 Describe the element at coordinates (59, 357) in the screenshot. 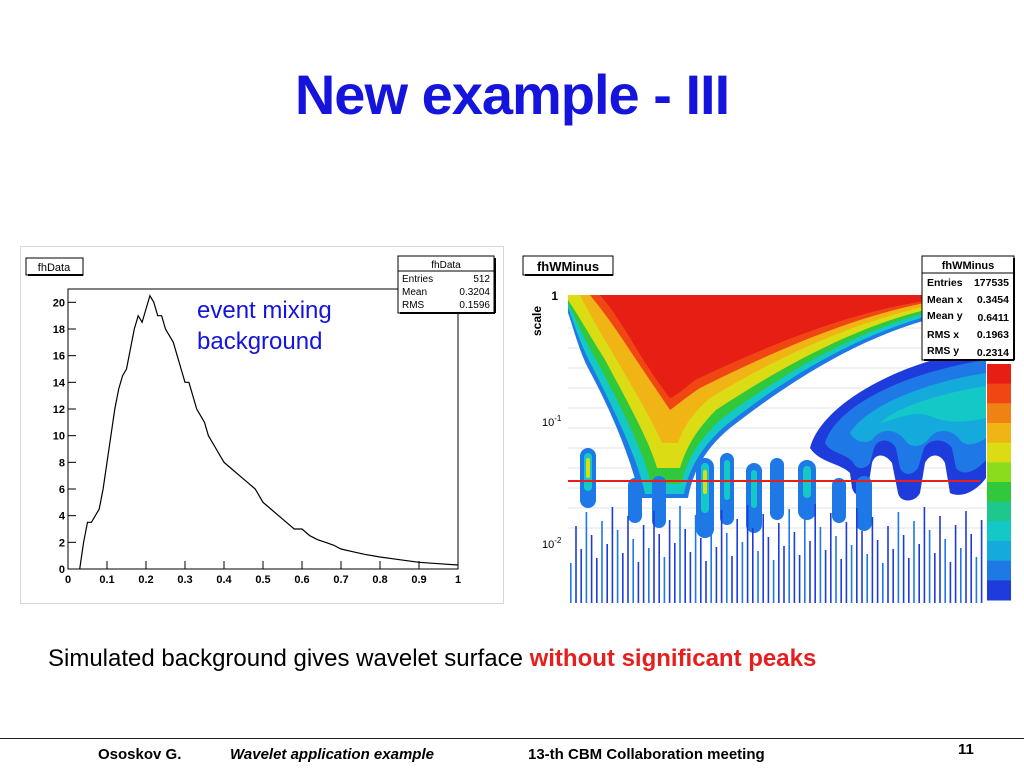

I see `y-tick-label: 16` at that location.